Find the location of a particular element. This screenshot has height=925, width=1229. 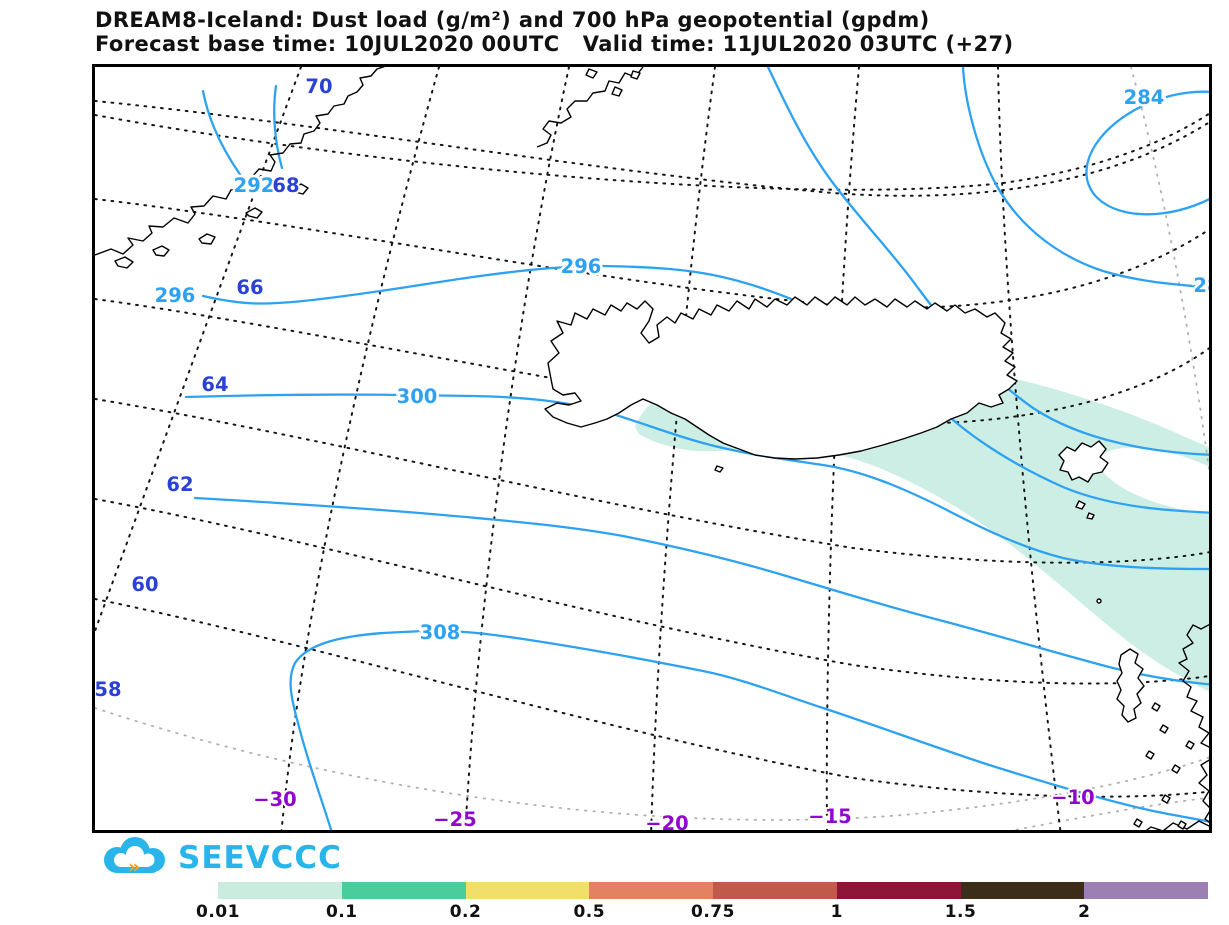

contour-label-292: 292 is located at coordinates (254, 185).